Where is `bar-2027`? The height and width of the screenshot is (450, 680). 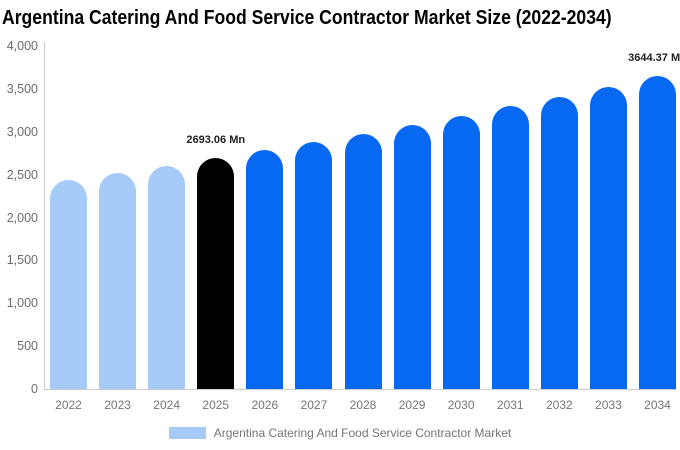 bar-2027 is located at coordinates (314, 265).